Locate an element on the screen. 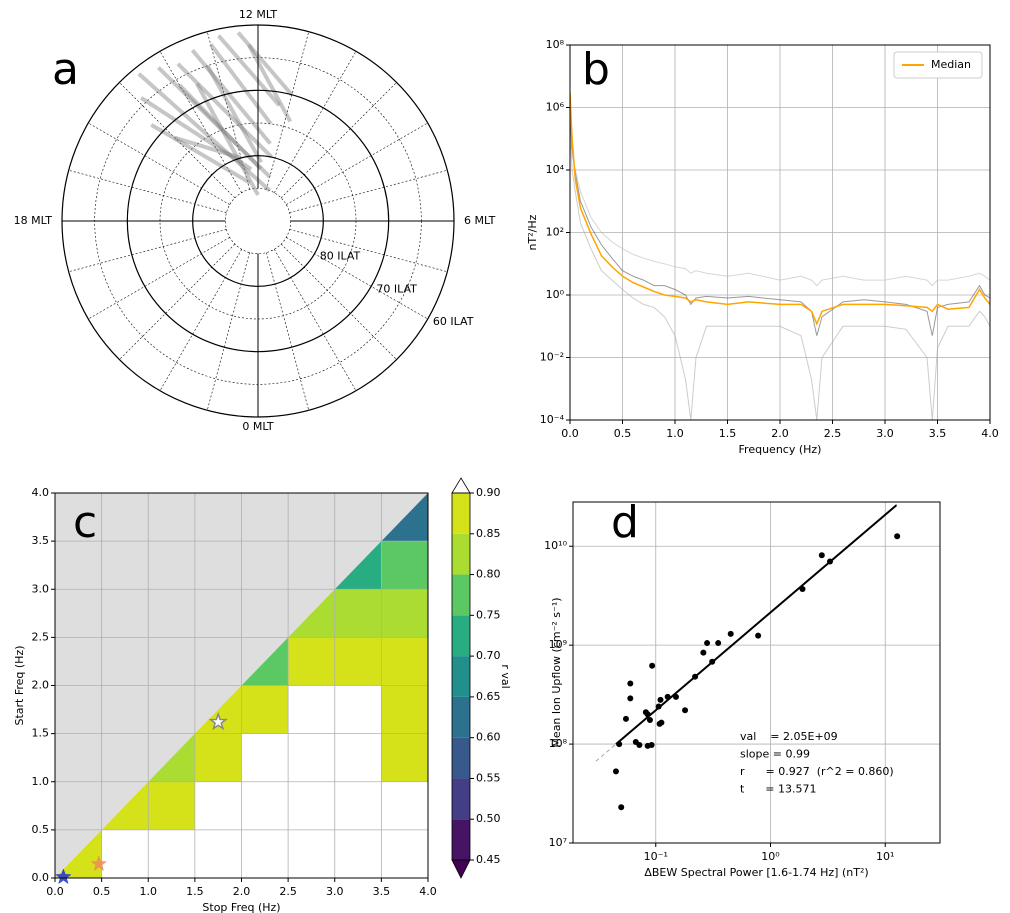 The height and width of the screenshot is (913, 1010). y-tick-label: 0.0 is located at coordinates (41, 877).